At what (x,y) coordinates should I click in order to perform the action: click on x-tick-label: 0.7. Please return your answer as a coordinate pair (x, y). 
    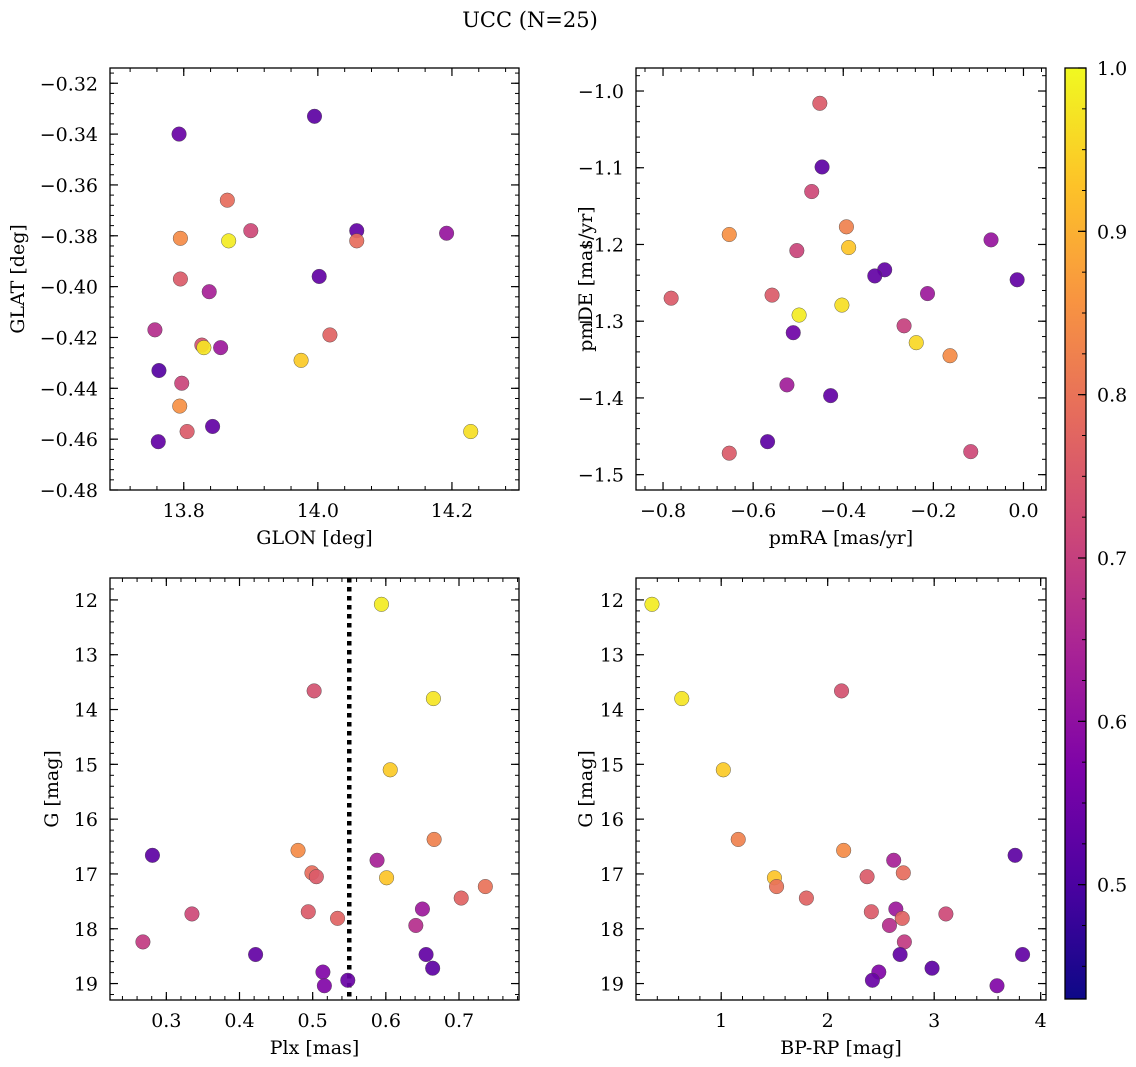
    Looking at the image, I should click on (459, 1021).